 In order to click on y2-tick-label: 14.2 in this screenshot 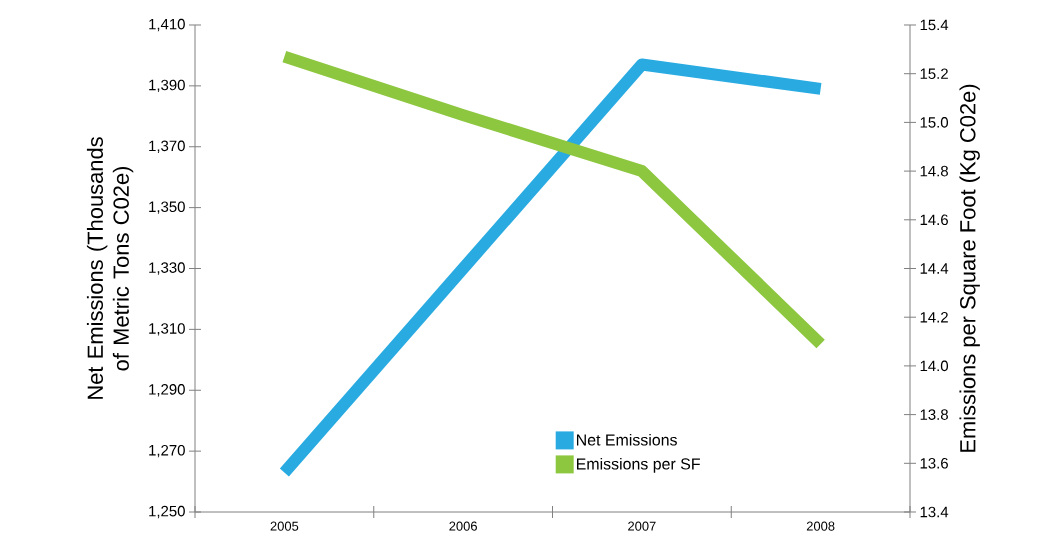, I will do `click(934, 317)`.